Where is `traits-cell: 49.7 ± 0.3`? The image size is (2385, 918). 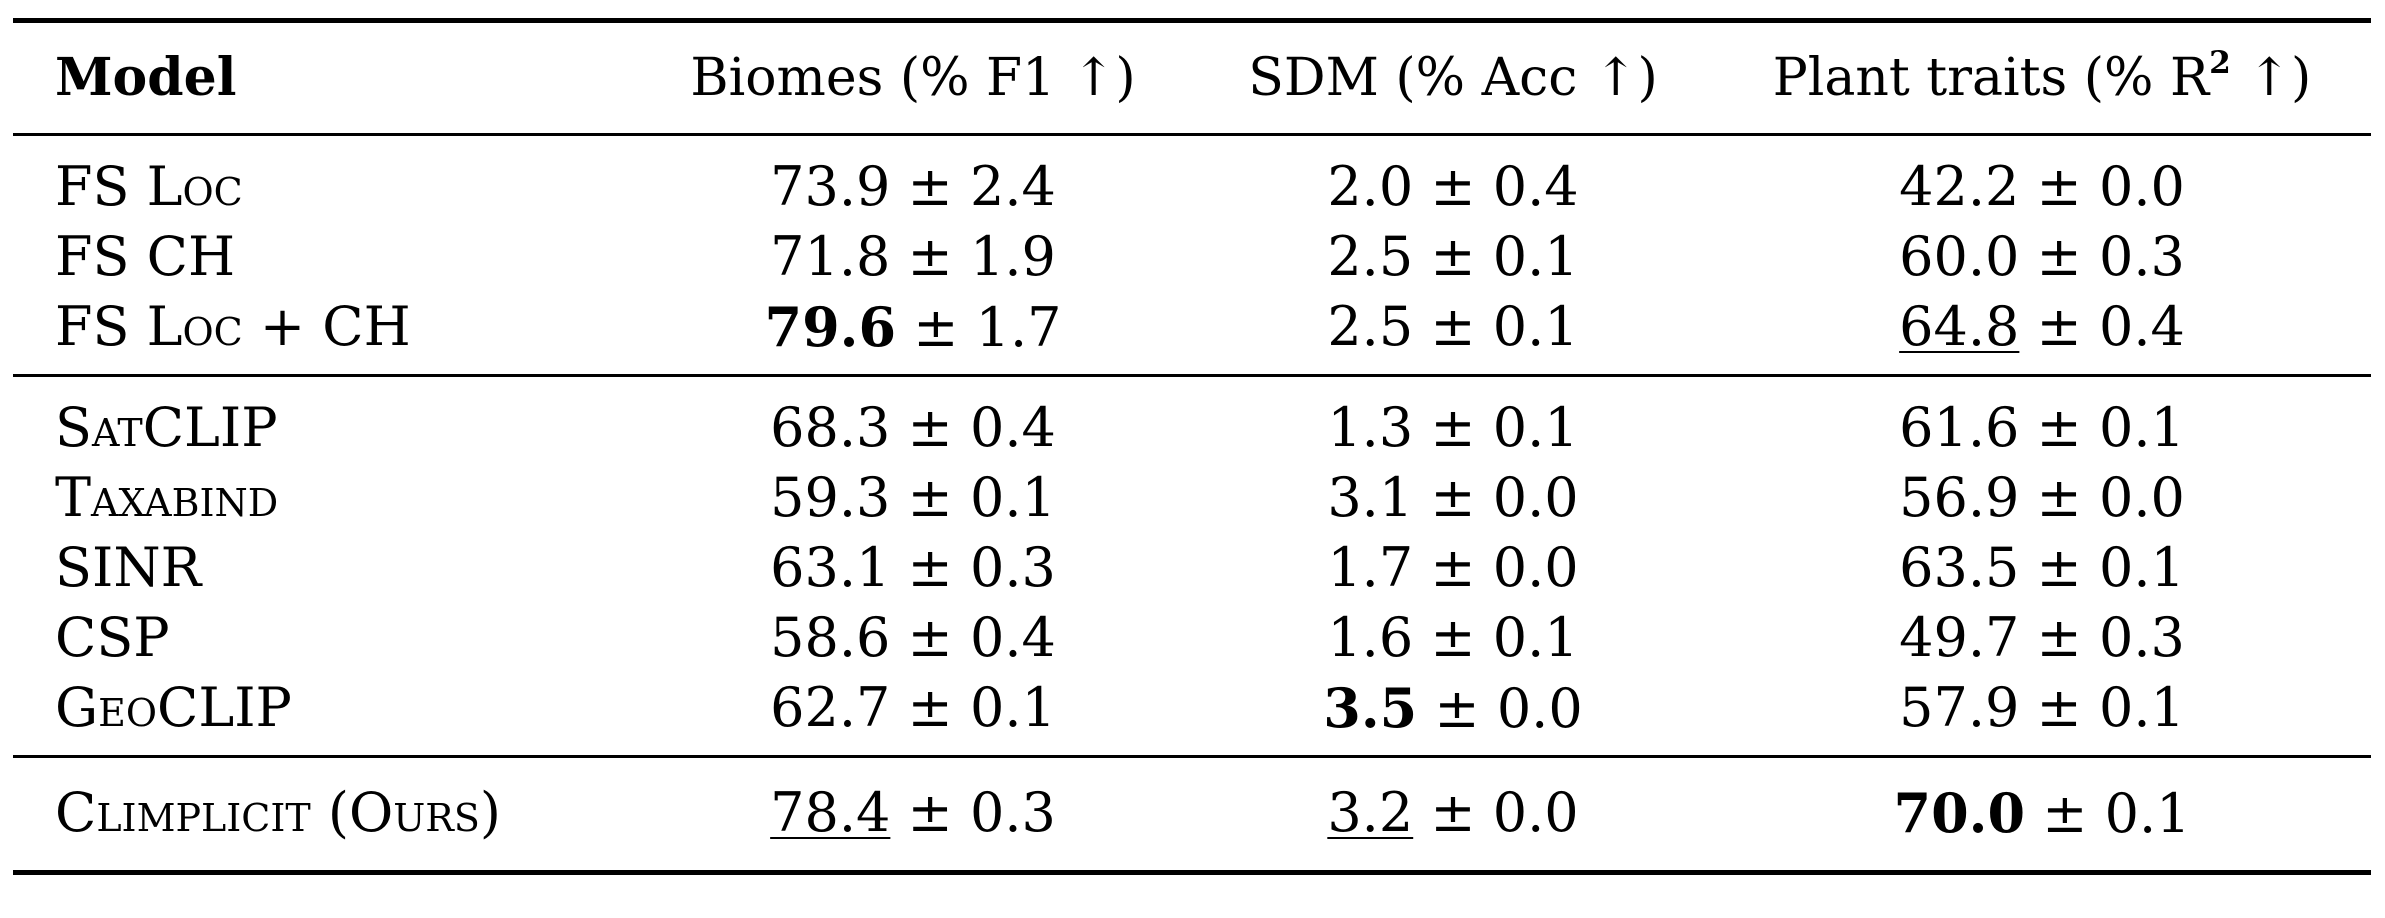 traits-cell: 49.7 ± 0.3 is located at coordinates (2042, 637).